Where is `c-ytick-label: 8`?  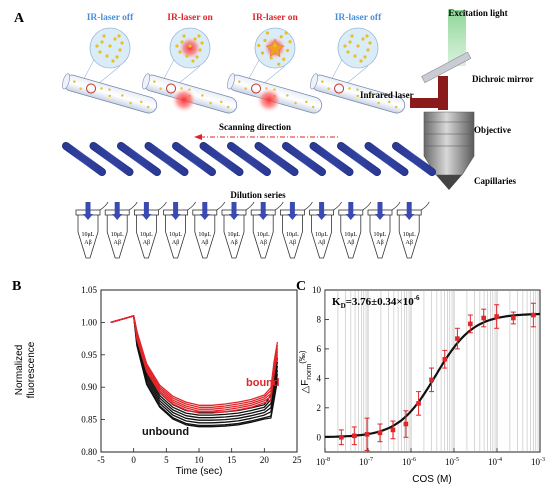 c-ytick-label: 8 is located at coordinates (319, 319).